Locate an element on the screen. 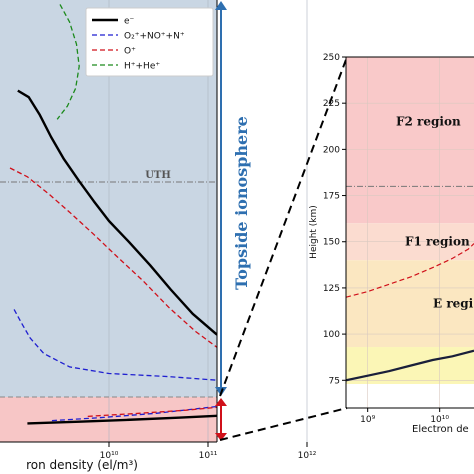  region-label-0: F2 region is located at coordinates (428, 122).